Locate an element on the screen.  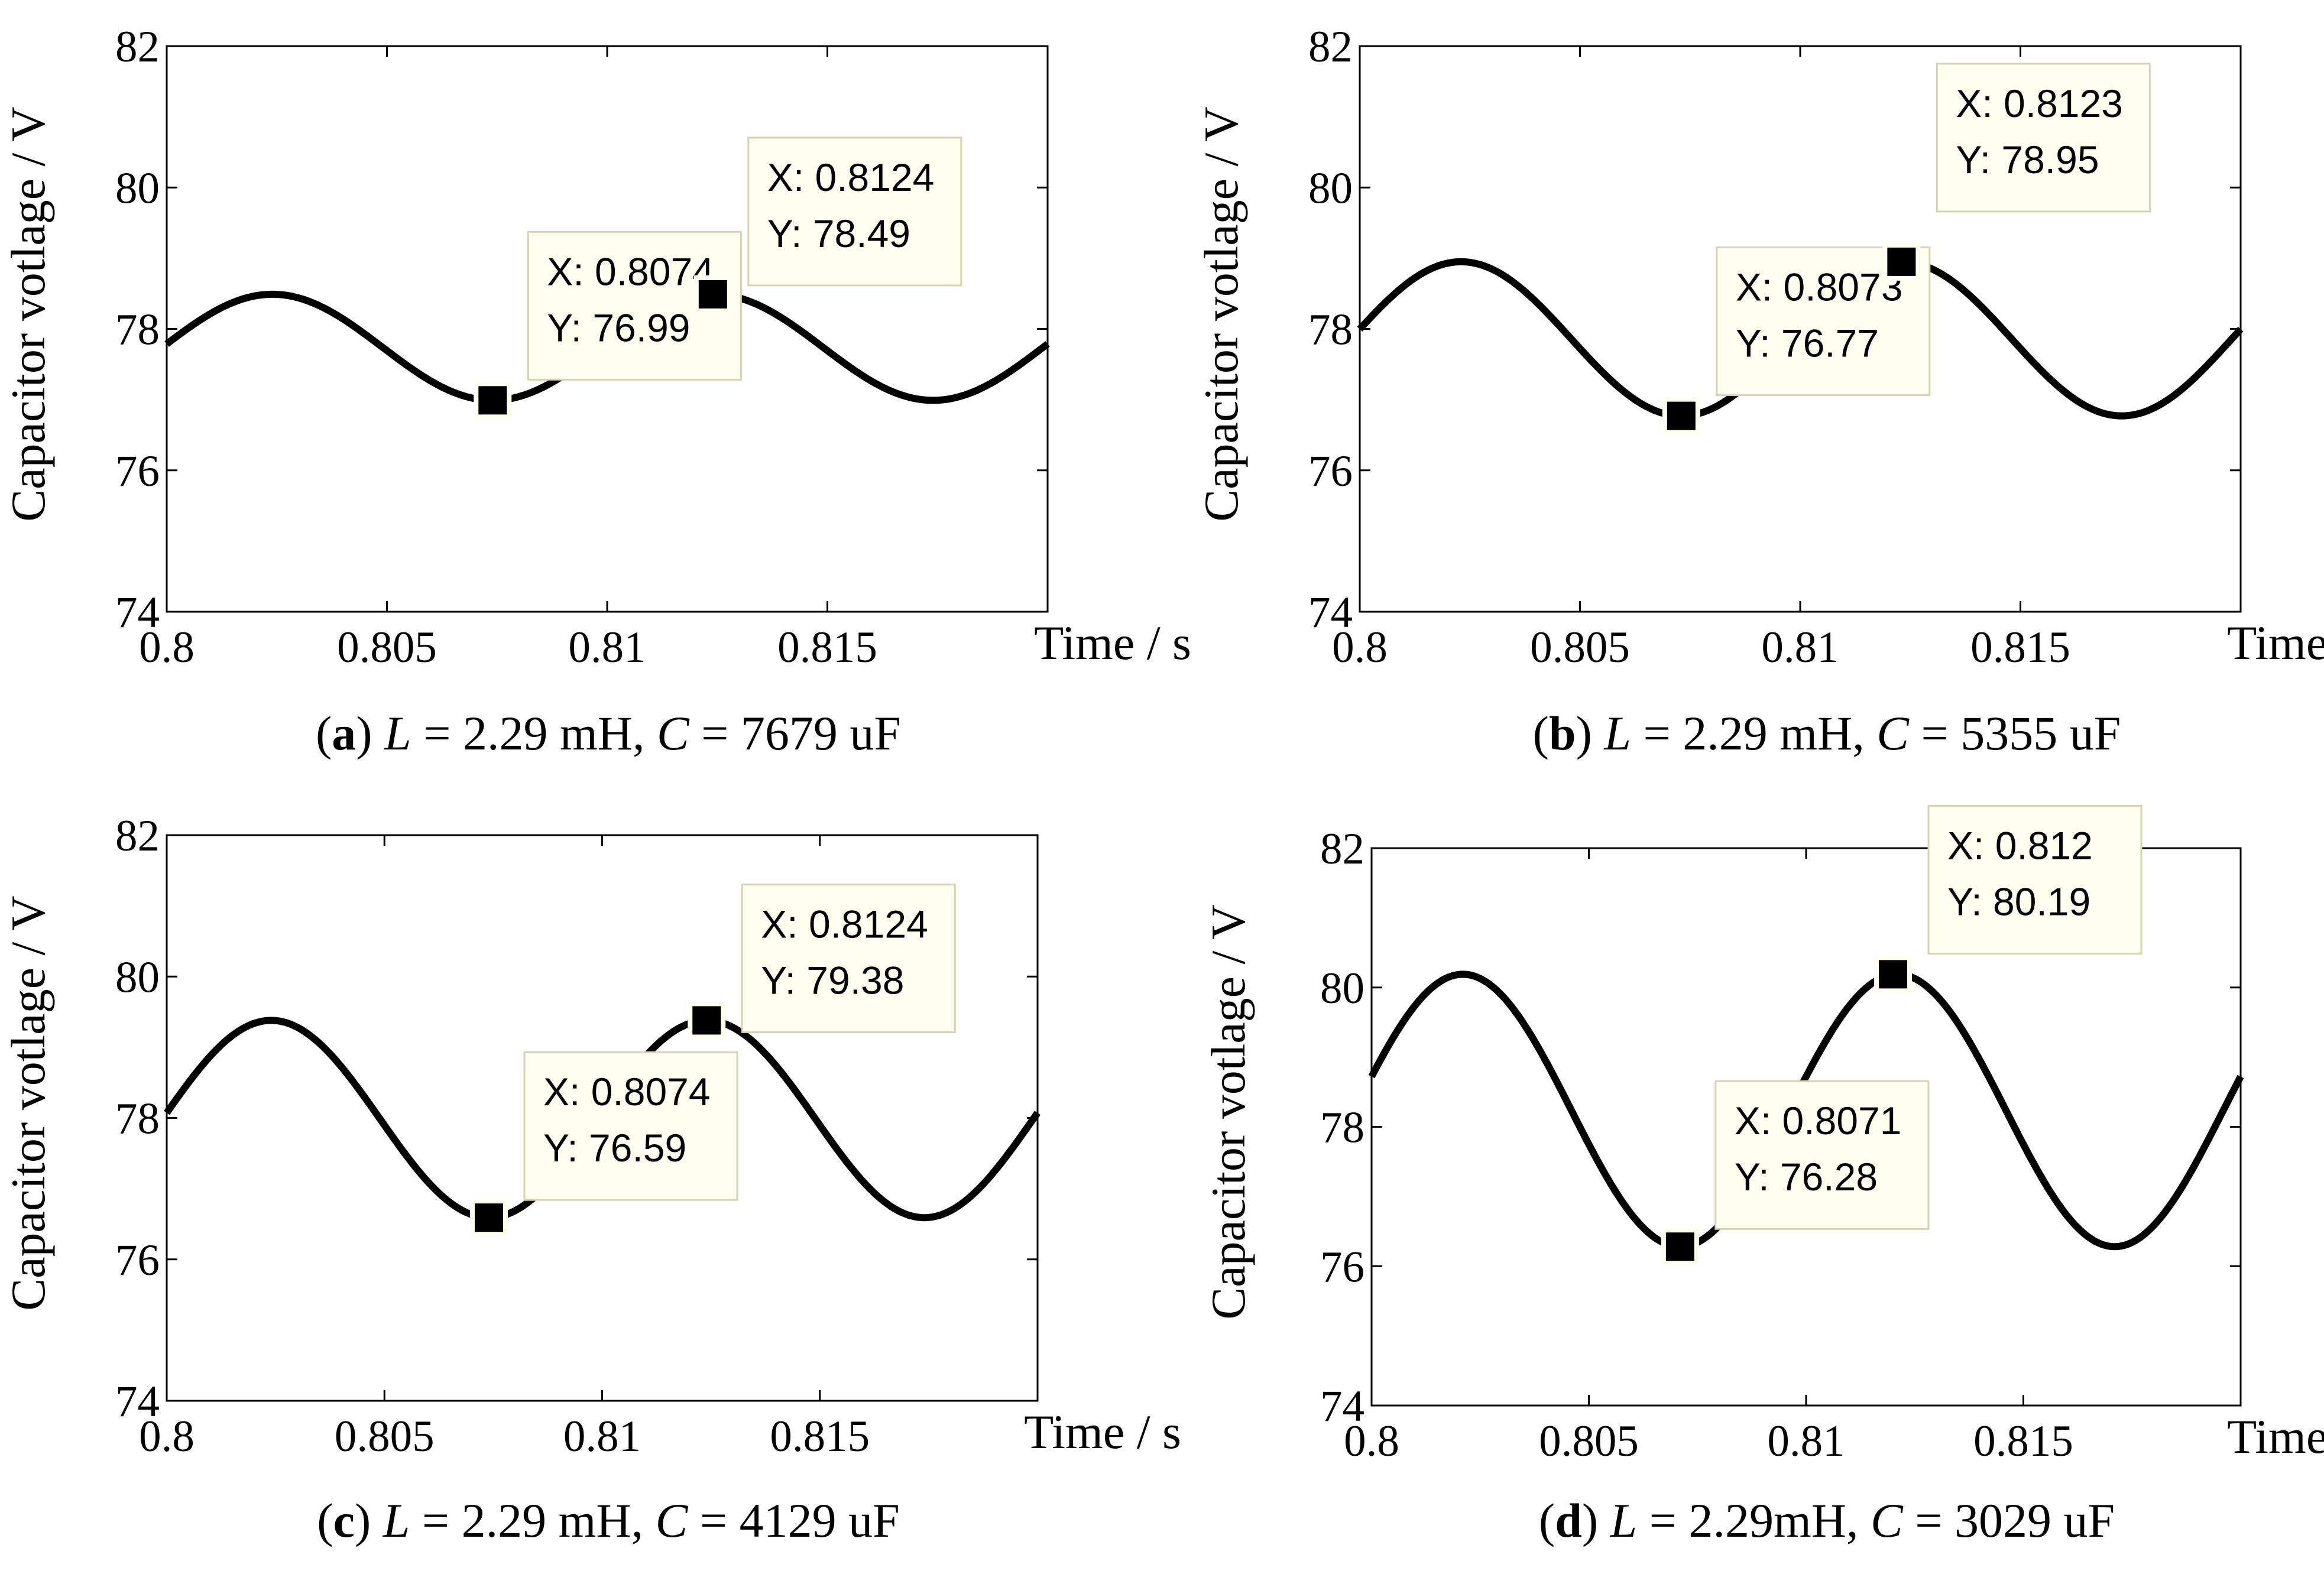
caption-part: = 5355 uF is located at coordinates (2015, 733).